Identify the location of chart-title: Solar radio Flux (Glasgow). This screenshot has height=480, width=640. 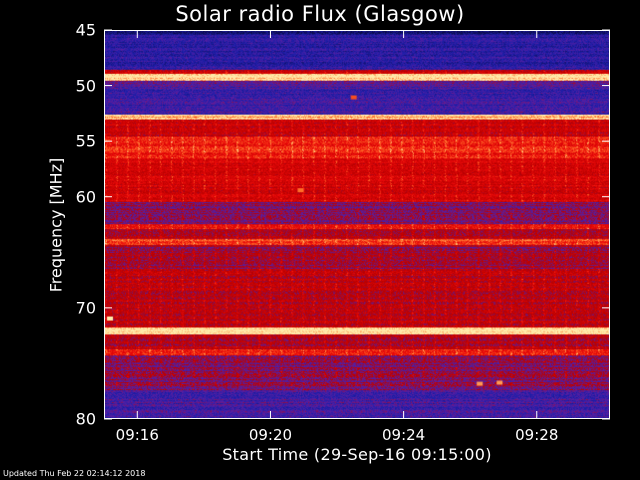
(320, 14).